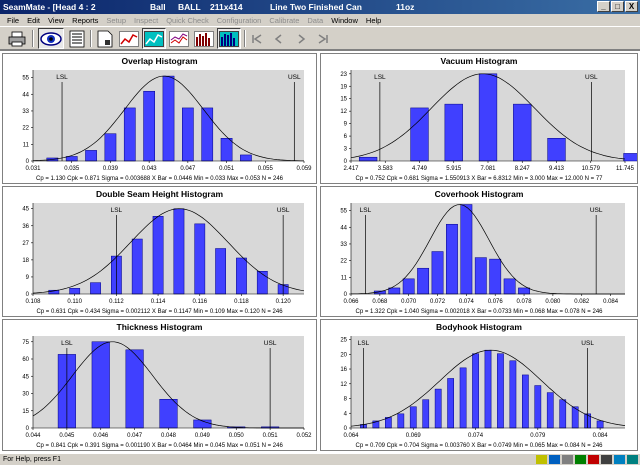 The width and height of the screenshot is (640, 465). I want to click on histogram-icon, so click(229, 38).